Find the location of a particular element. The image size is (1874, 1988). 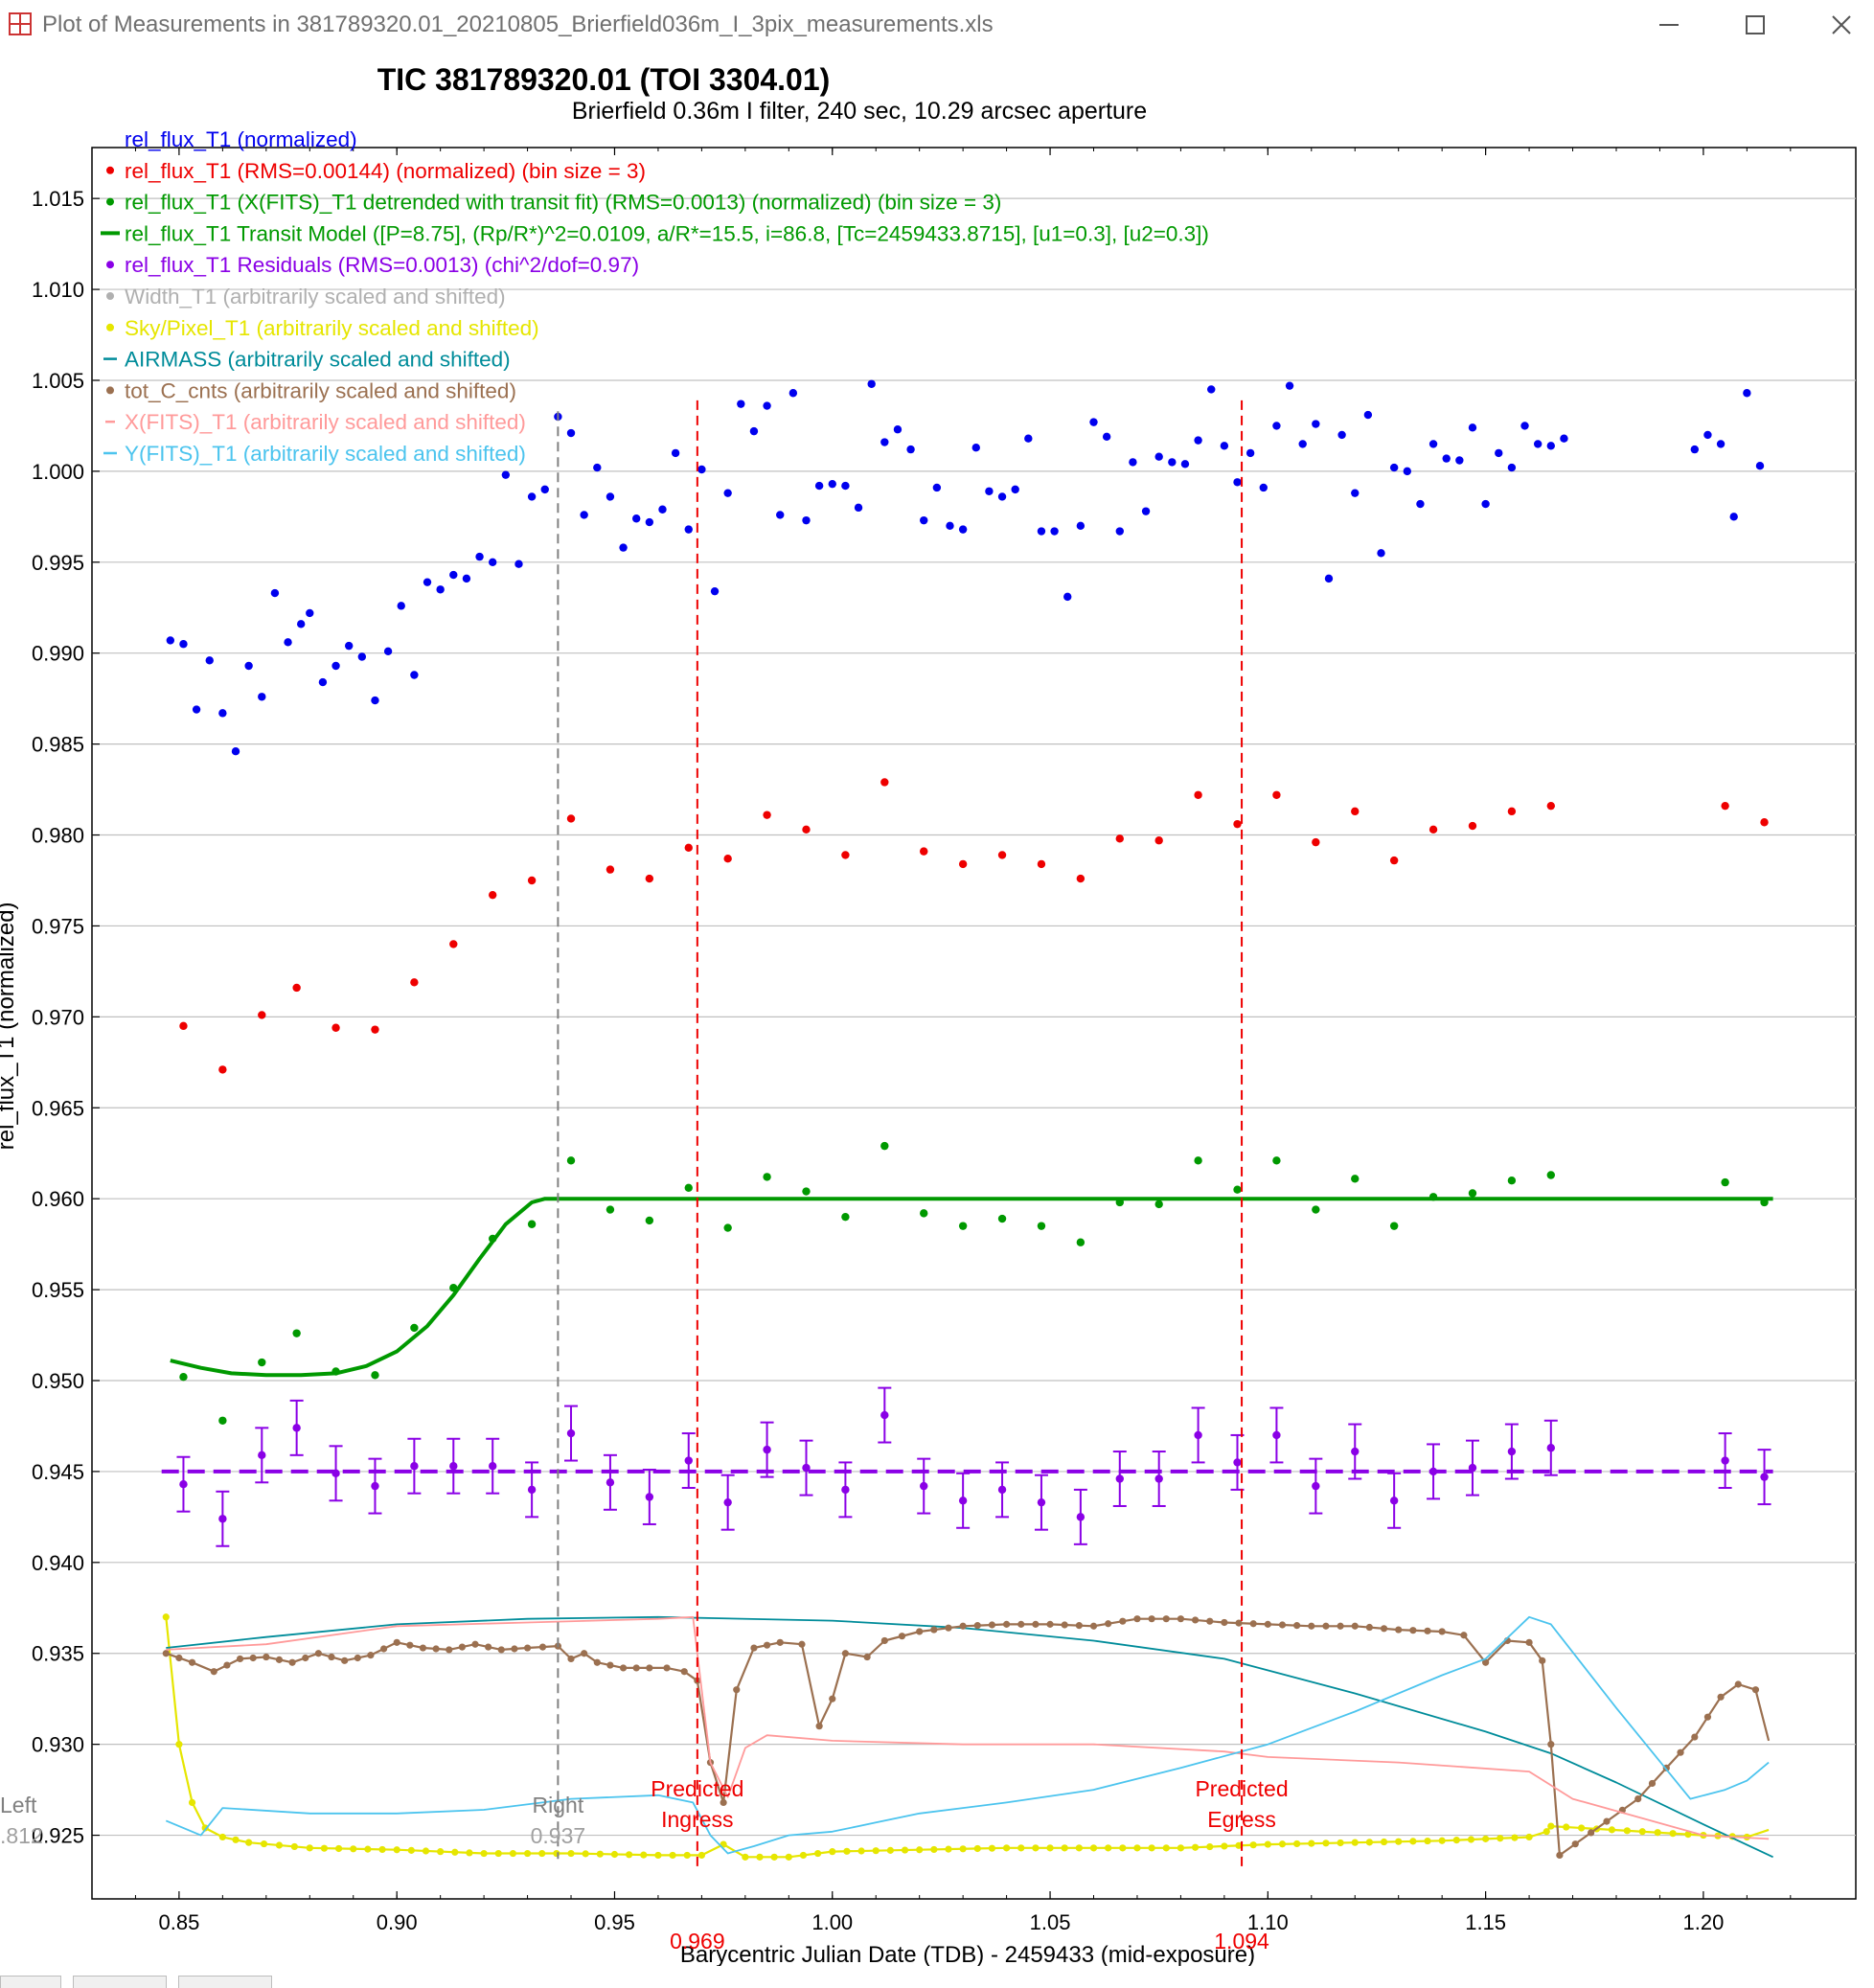

marker-label-mid: Egress is located at coordinates (1241, 1819).